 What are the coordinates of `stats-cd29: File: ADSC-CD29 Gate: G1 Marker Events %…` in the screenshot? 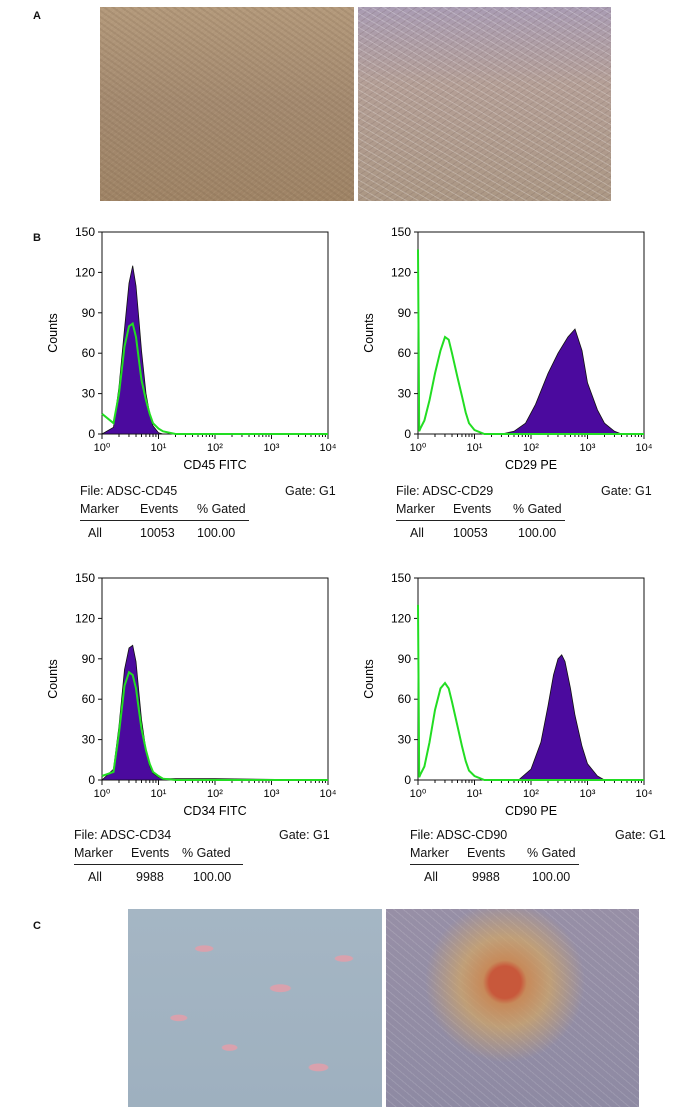 It's located at (528, 514).